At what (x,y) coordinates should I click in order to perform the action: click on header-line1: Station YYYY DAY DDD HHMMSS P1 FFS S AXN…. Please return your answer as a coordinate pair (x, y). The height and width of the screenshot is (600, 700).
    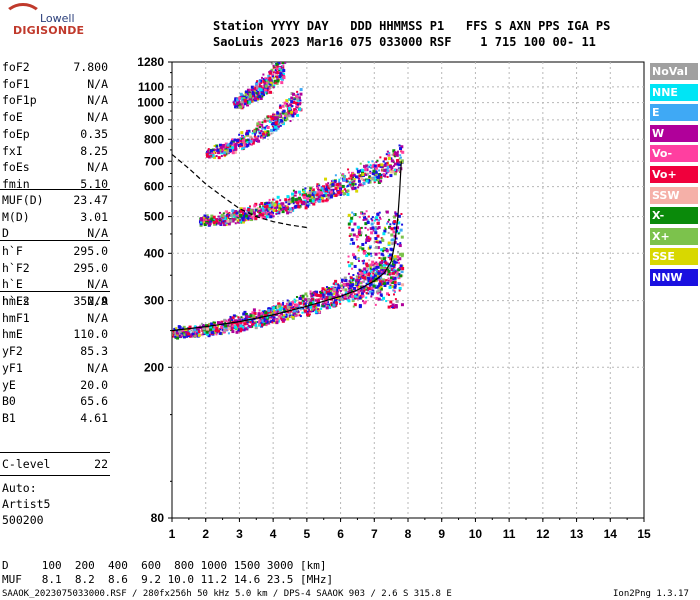
    Looking at the image, I should click on (412, 26).